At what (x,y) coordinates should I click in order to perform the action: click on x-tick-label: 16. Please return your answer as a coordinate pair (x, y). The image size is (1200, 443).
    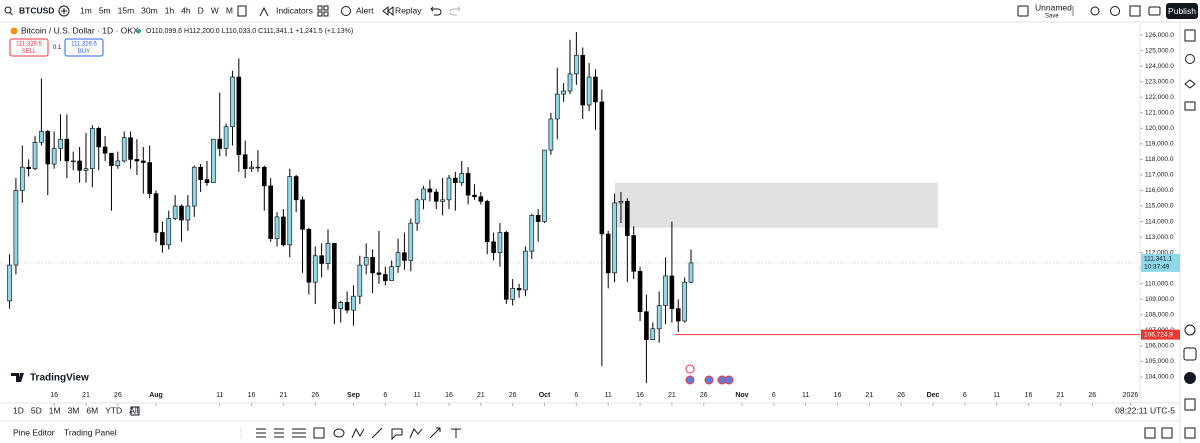
    Looking at the image, I should click on (54, 395).